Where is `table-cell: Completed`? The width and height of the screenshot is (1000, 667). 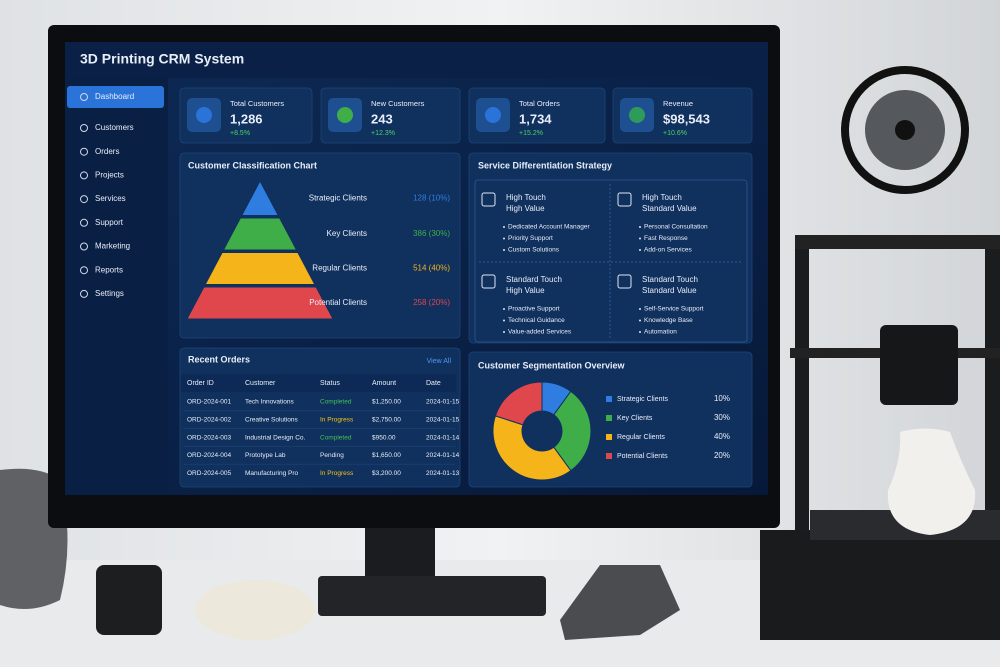 table-cell: Completed is located at coordinates (336, 437).